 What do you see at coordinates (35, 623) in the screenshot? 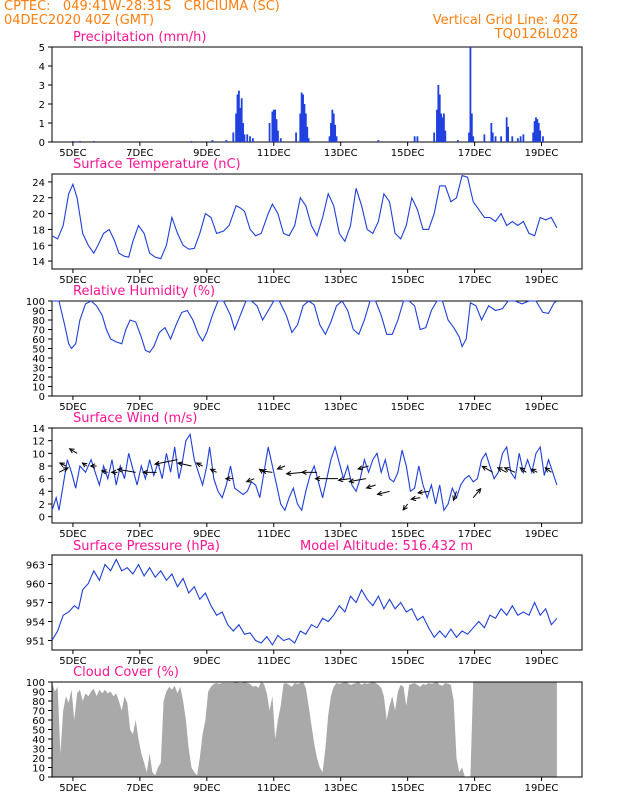
I see `y-tick-label: 954` at bounding box center [35, 623].